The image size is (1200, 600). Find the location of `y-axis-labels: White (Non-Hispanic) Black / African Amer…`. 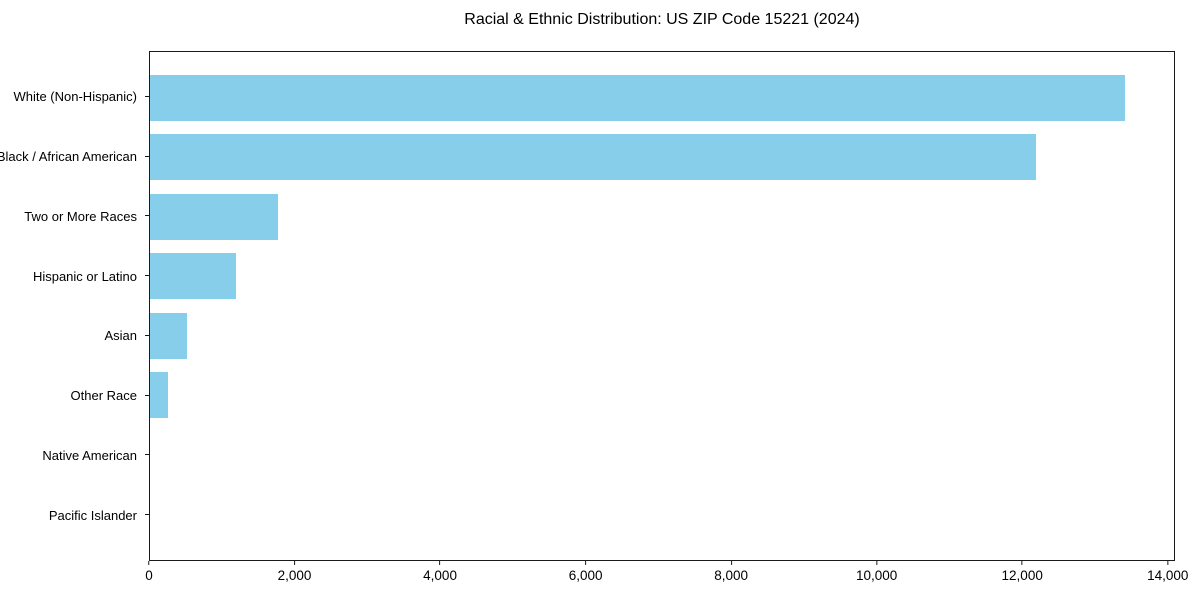

y-axis-labels: White (Non-Hispanic) Black / African Amer… is located at coordinates (74, 306).